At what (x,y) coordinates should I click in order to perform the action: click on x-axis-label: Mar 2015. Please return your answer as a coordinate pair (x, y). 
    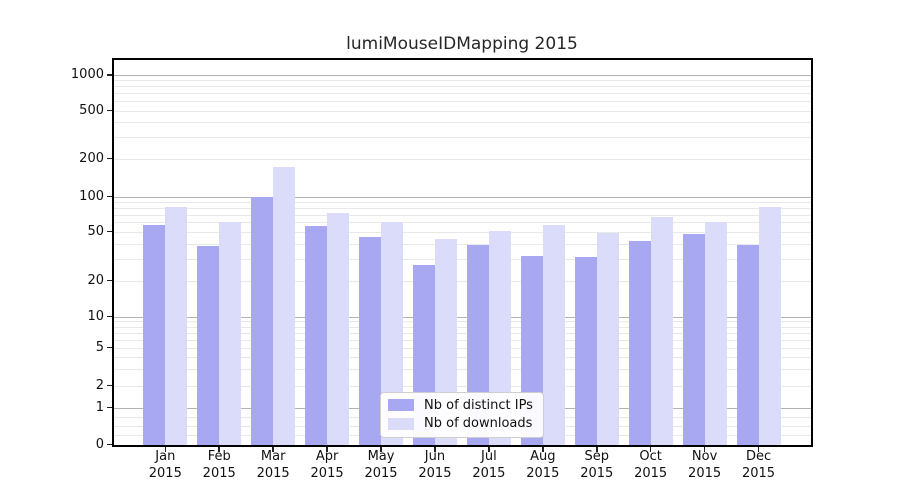
    Looking at the image, I should click on (273, 465).